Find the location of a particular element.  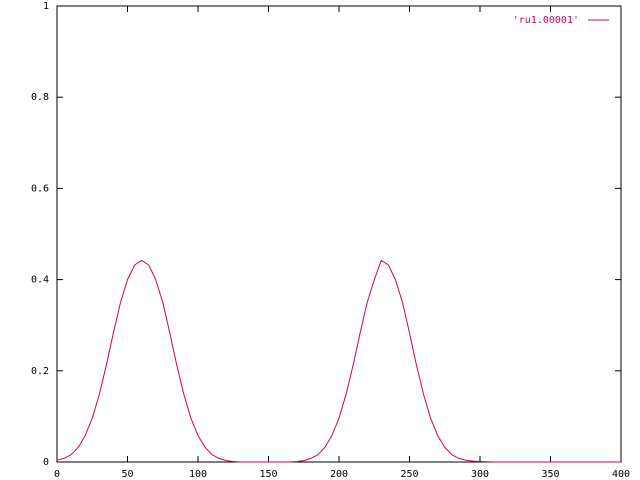

y-tick-label: 1 is located at coordinates (46, 6).